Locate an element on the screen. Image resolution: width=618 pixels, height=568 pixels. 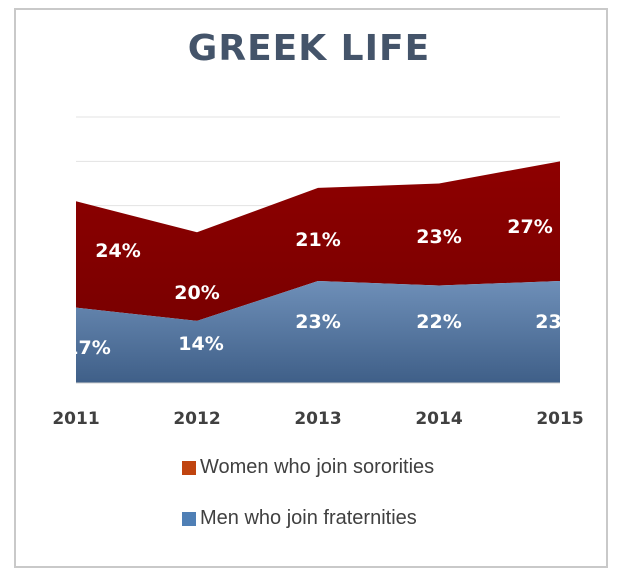
data-label-women: 21% is located at coordinates (317, 240).